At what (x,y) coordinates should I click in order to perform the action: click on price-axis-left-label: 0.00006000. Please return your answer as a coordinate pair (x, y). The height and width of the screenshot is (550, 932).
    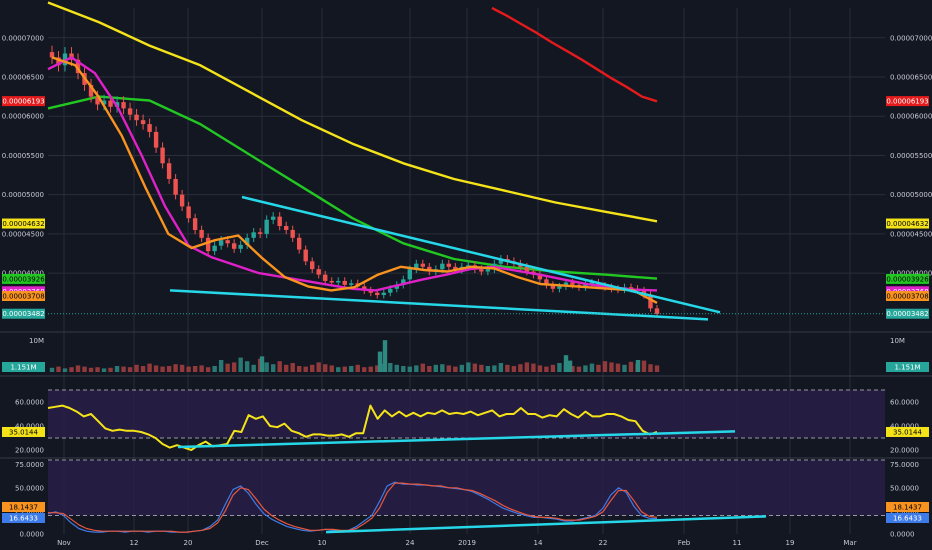
    Looking at the image, I should click on (23, 117).